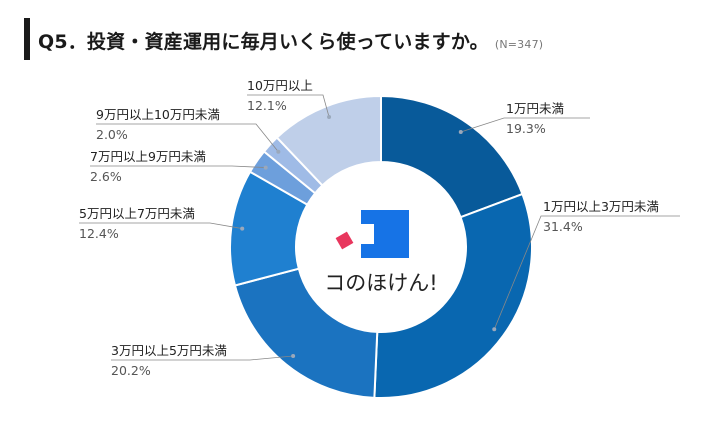  What do you see at coordinates (380, 283) in the screenshot?
I see `logo-text: コのほけん!` at bounding box center [380, 283].